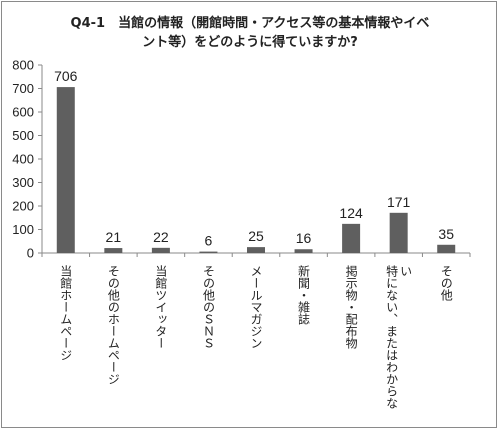 This screenshot has height=431, width=500. Describe the element at coordinates (351, 306) in the screenshot. I see `category-label: 掲示物・配布物` at that location.